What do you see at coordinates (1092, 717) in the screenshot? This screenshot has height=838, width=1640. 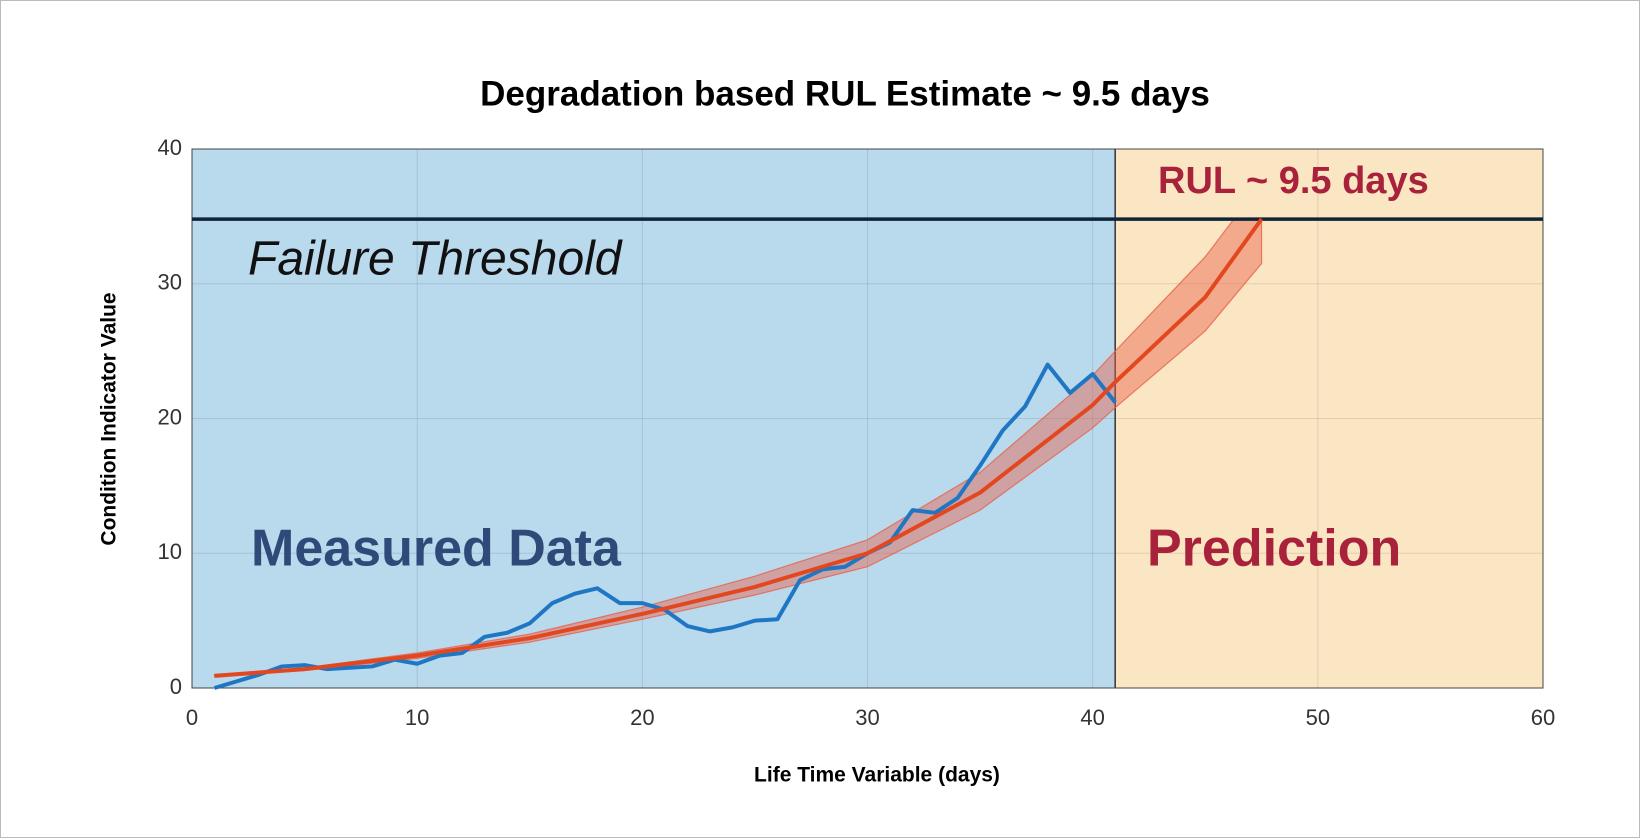 I see `x-tick-label: 40` at bounding box center [1092, 717].